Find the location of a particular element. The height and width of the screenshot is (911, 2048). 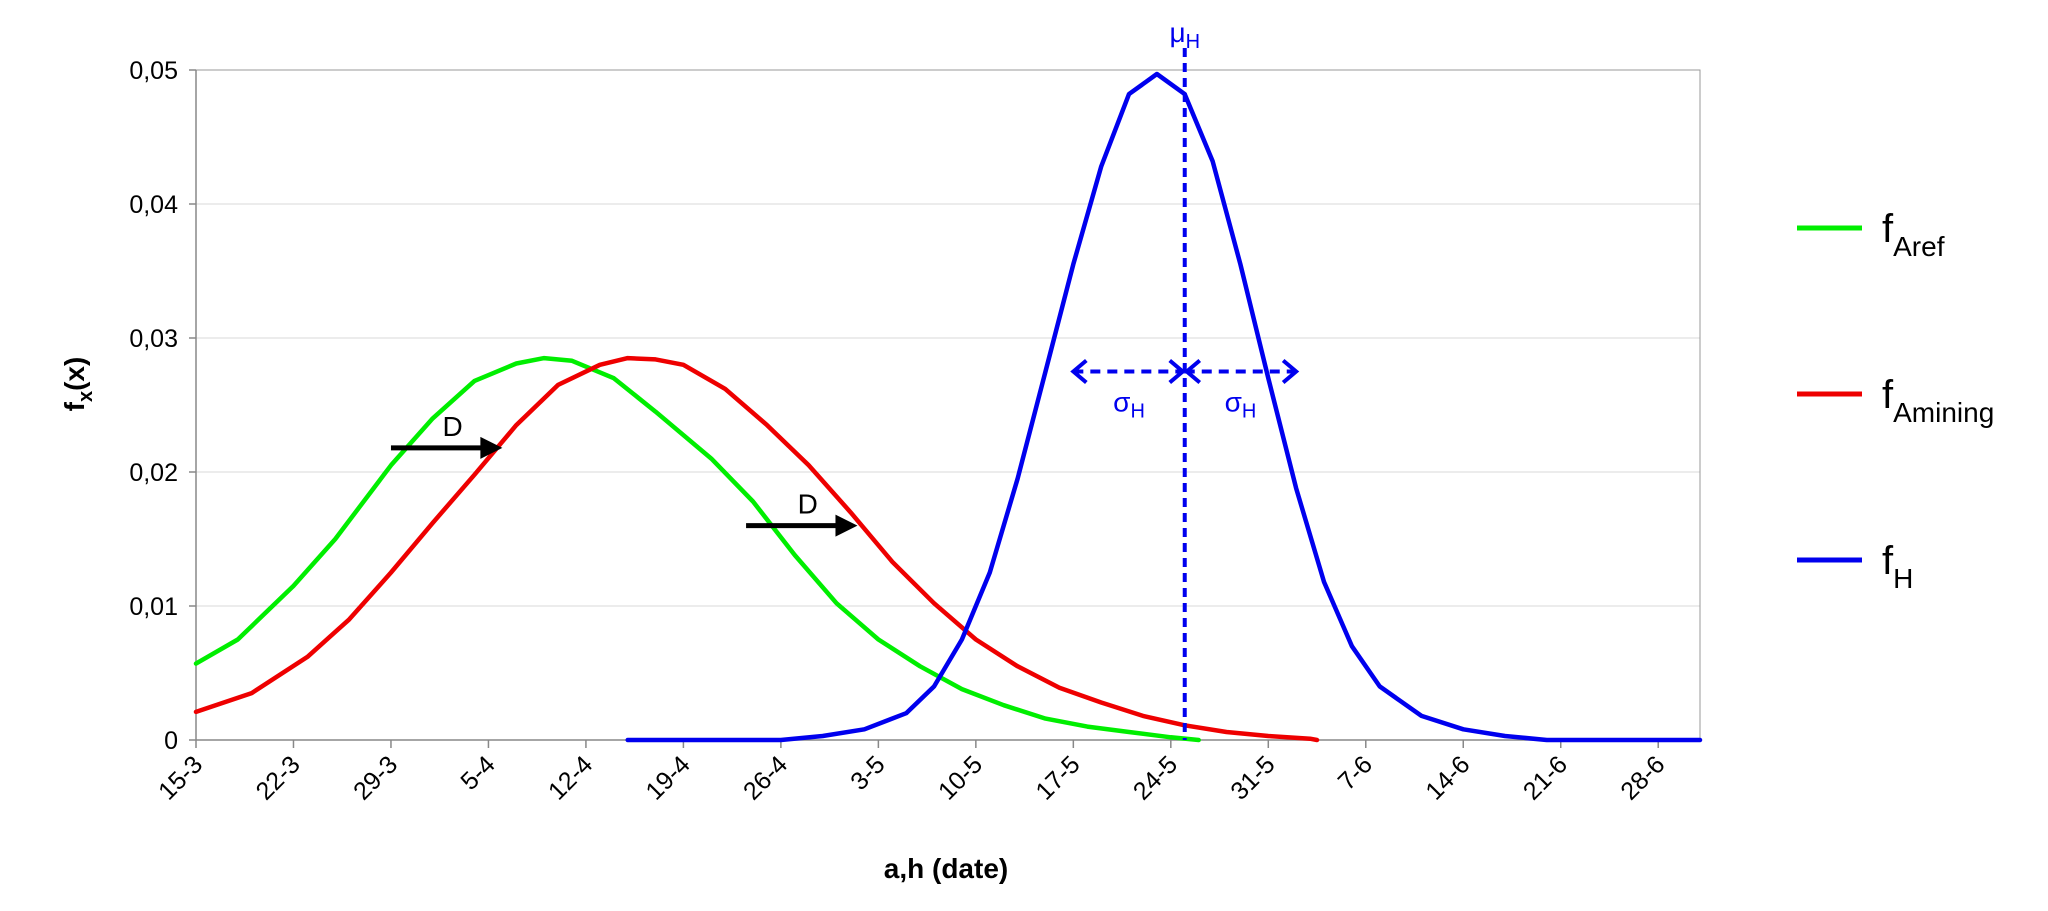

y-tick-label: 0,01 is located at coordinates (153, 607).